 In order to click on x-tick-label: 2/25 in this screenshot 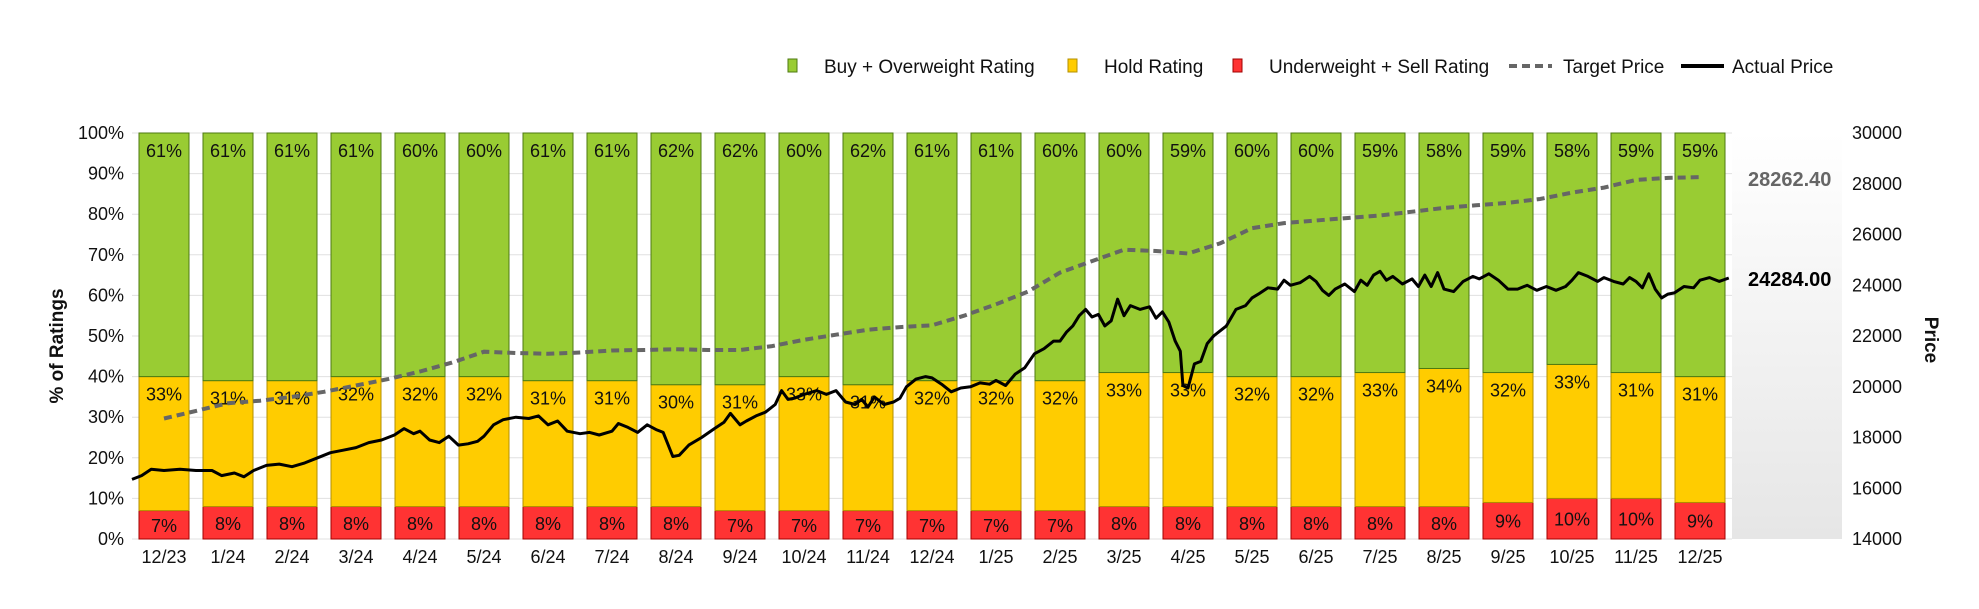, I will do `click(1059, 557)`.